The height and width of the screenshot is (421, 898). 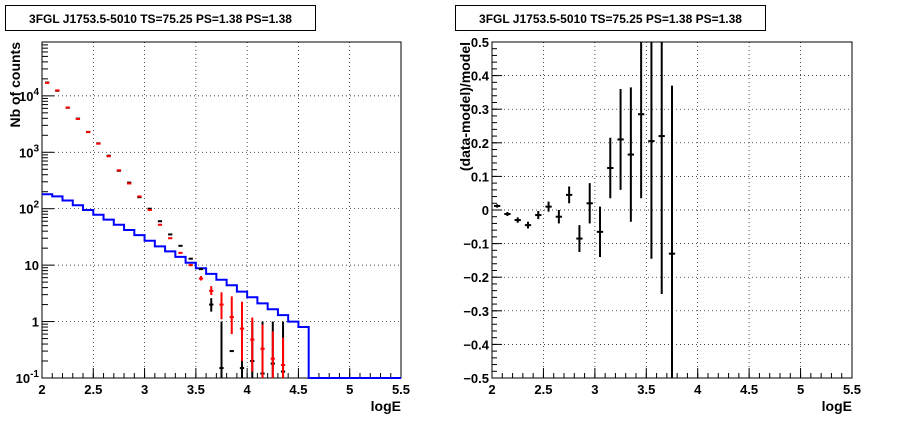 What do you see at coordinates (29, 208) in the screenshot?
I see `left-y-tick-label: 10²` at bounding box center [29, 208].